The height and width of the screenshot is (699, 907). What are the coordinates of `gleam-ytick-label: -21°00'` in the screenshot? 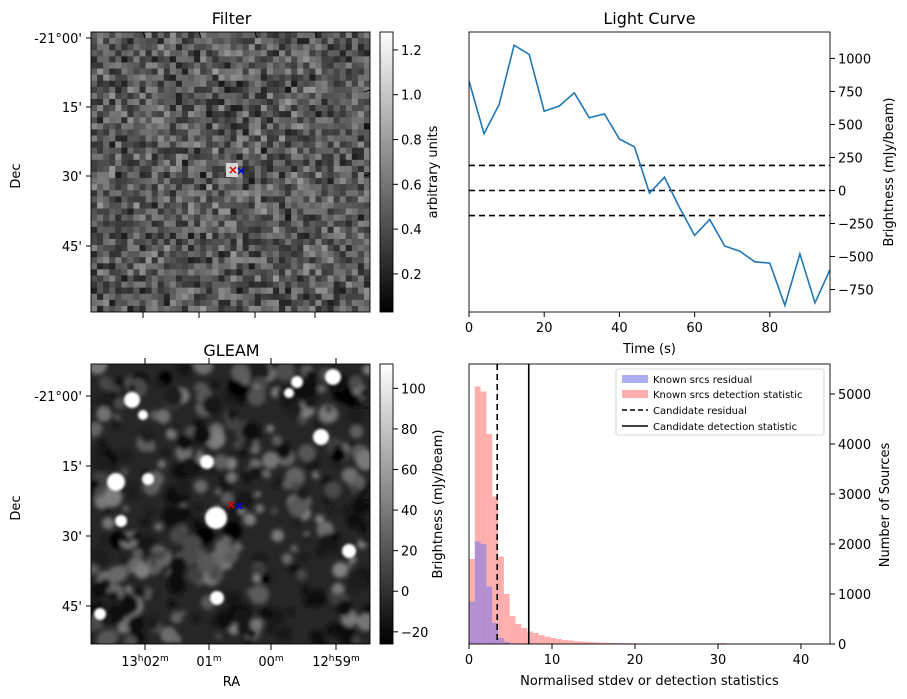 It's located at (58, 397).